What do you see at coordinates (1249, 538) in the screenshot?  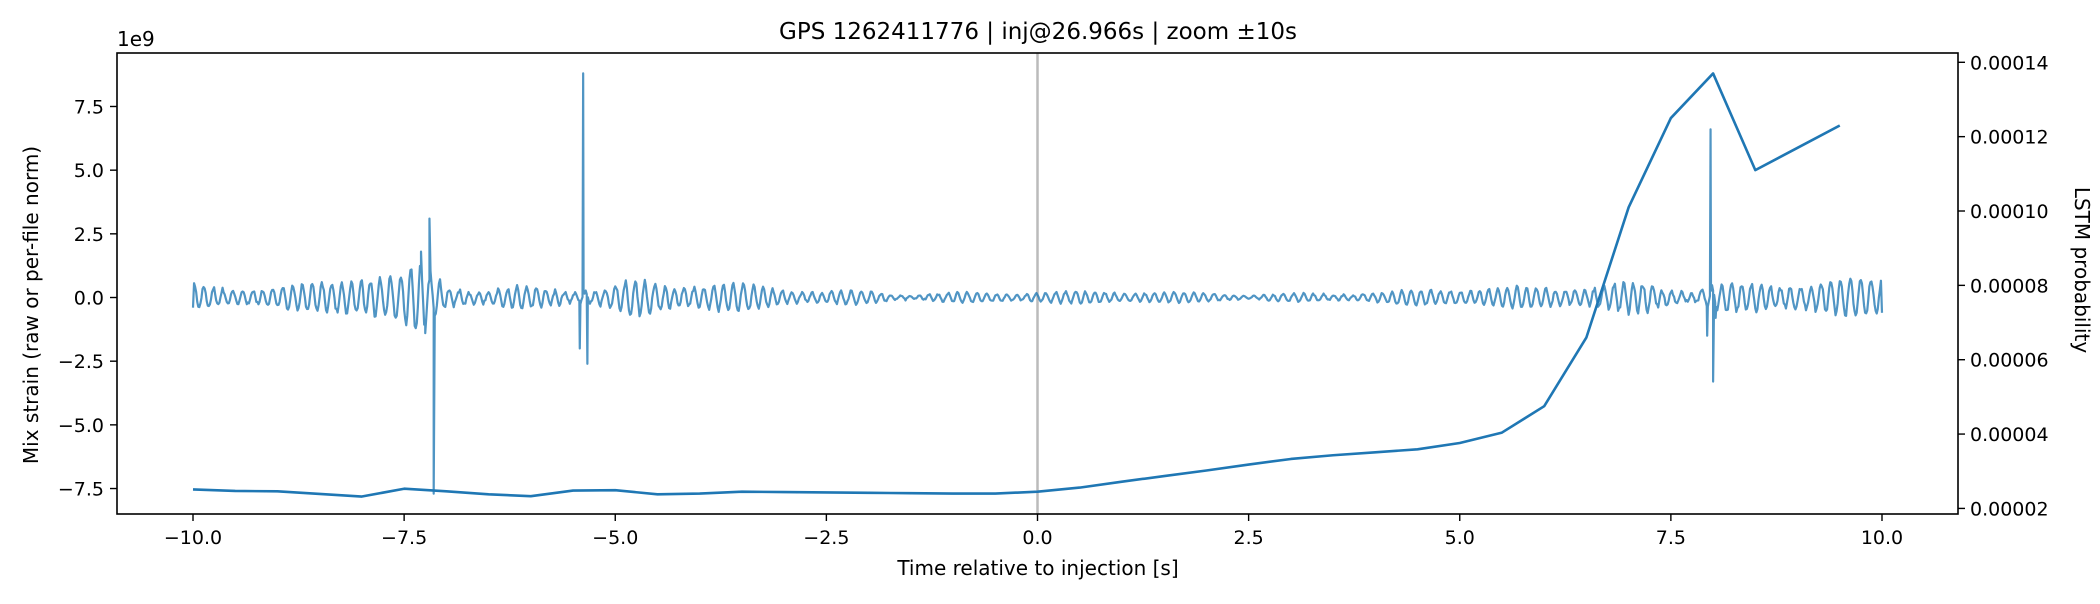 I see `x-tick-label: 2.5` at bounding box center [1249, 538].